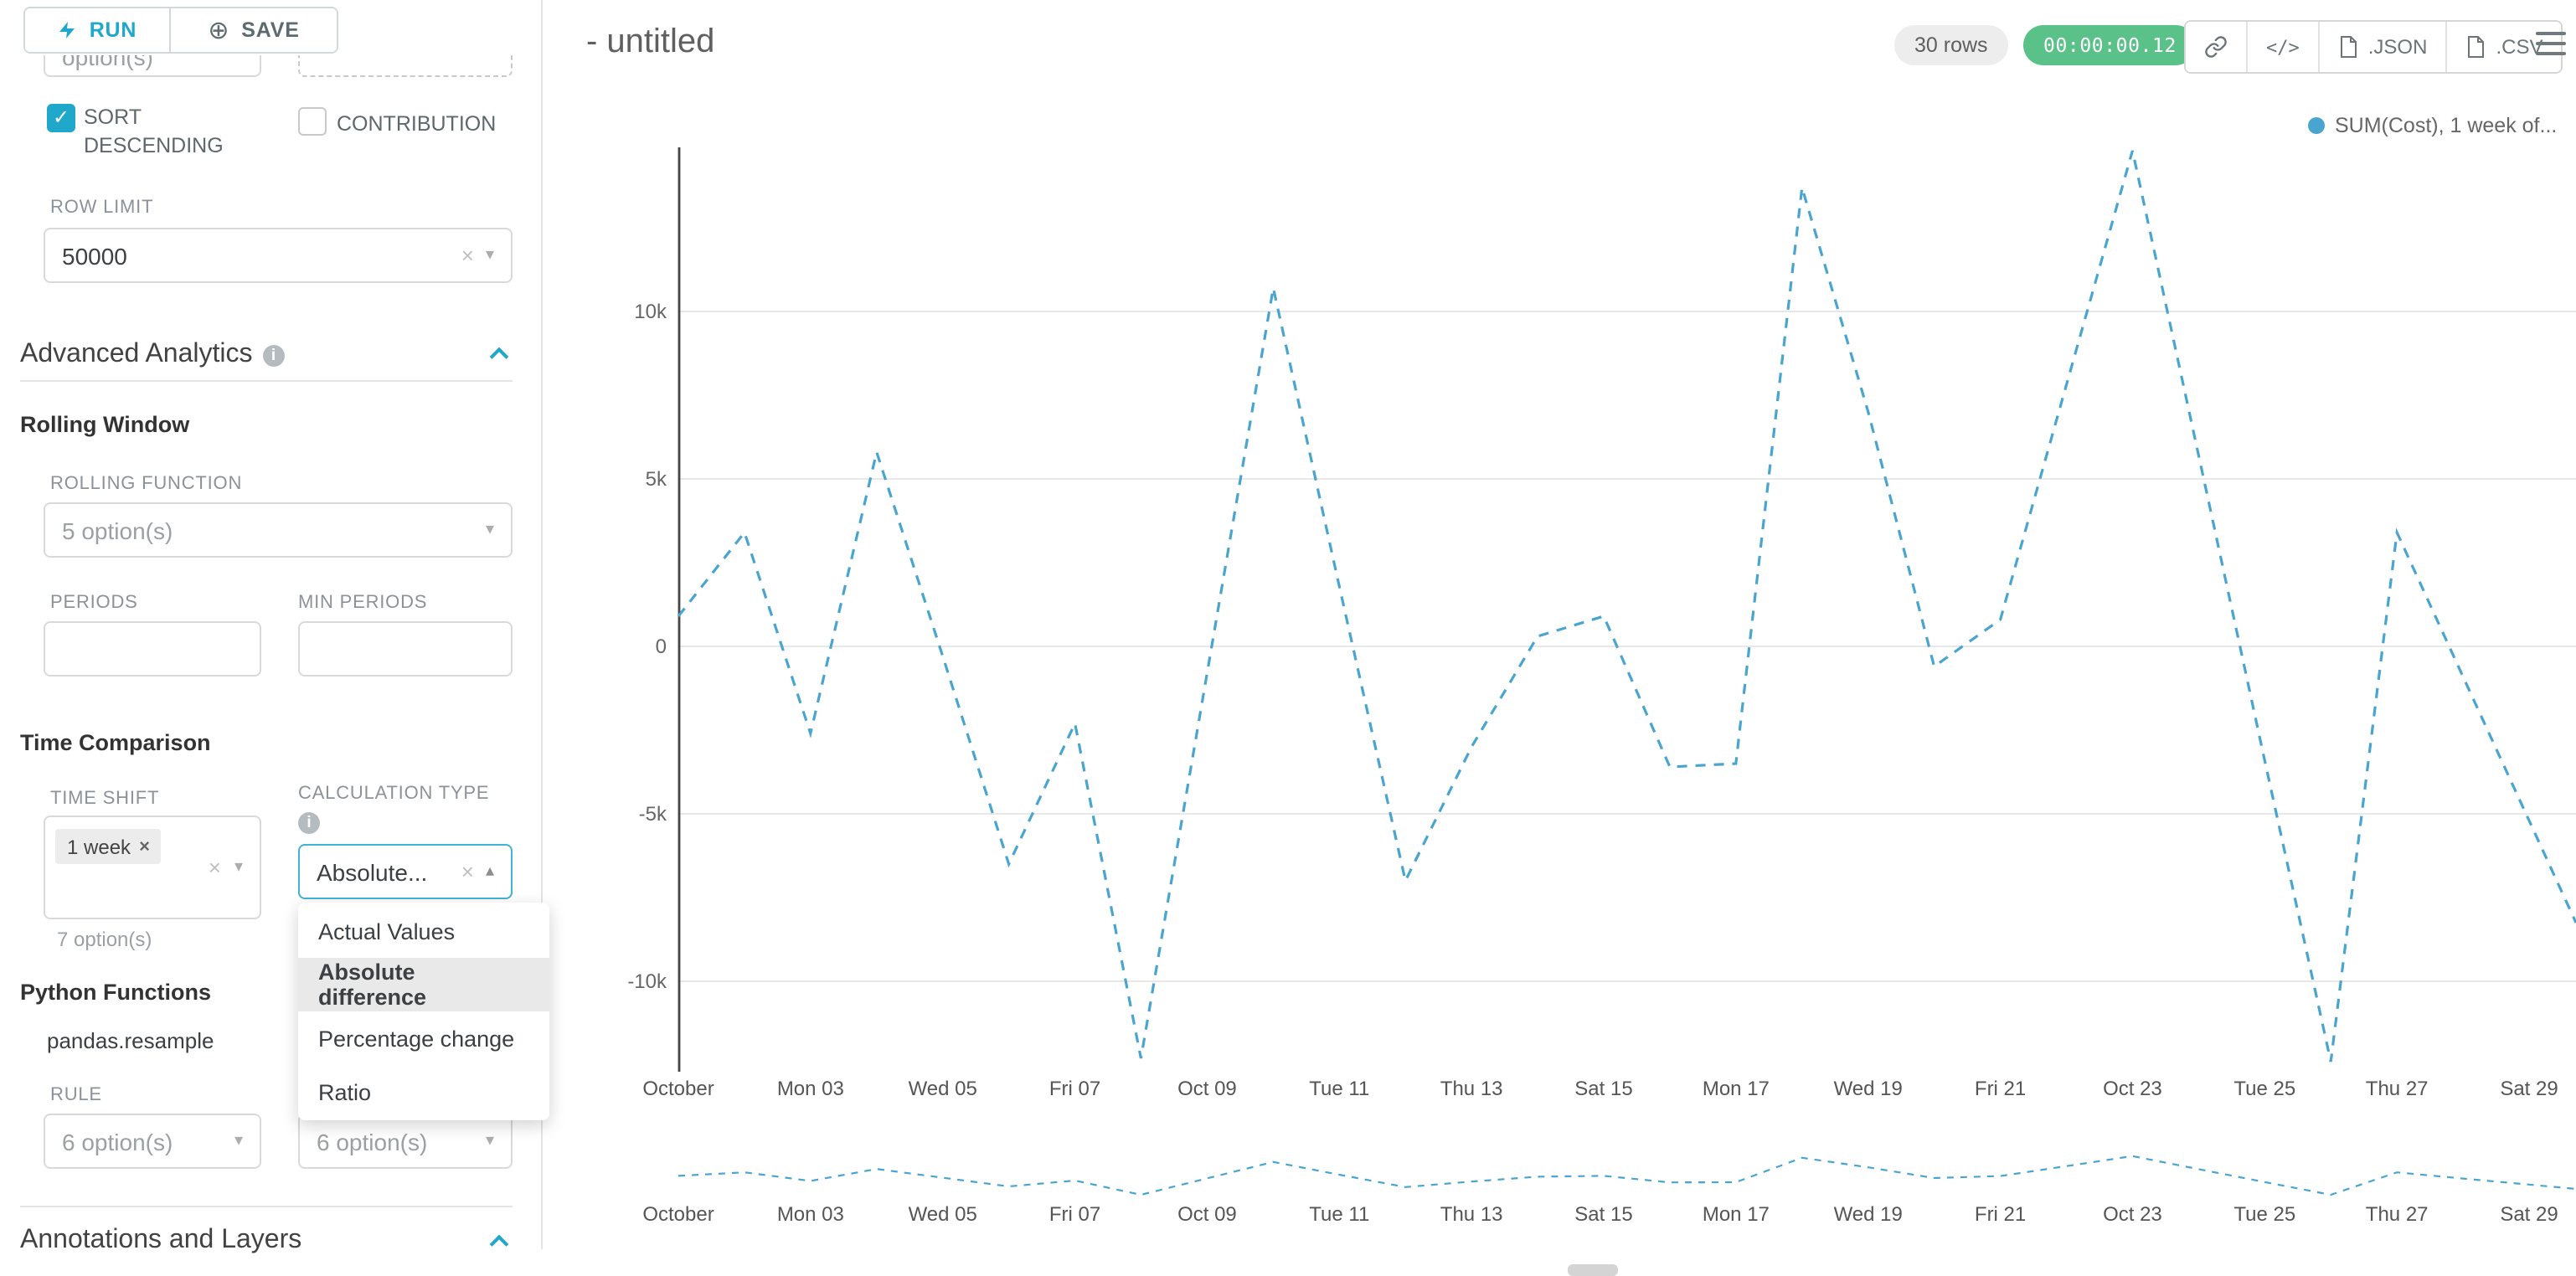 The image size is (2576, 1276). What do you see at coordinates (2397, 1214) in the screenshot?
I see `x-axis-tick-label: Thu 27` at bounding box center [2397, 1214].